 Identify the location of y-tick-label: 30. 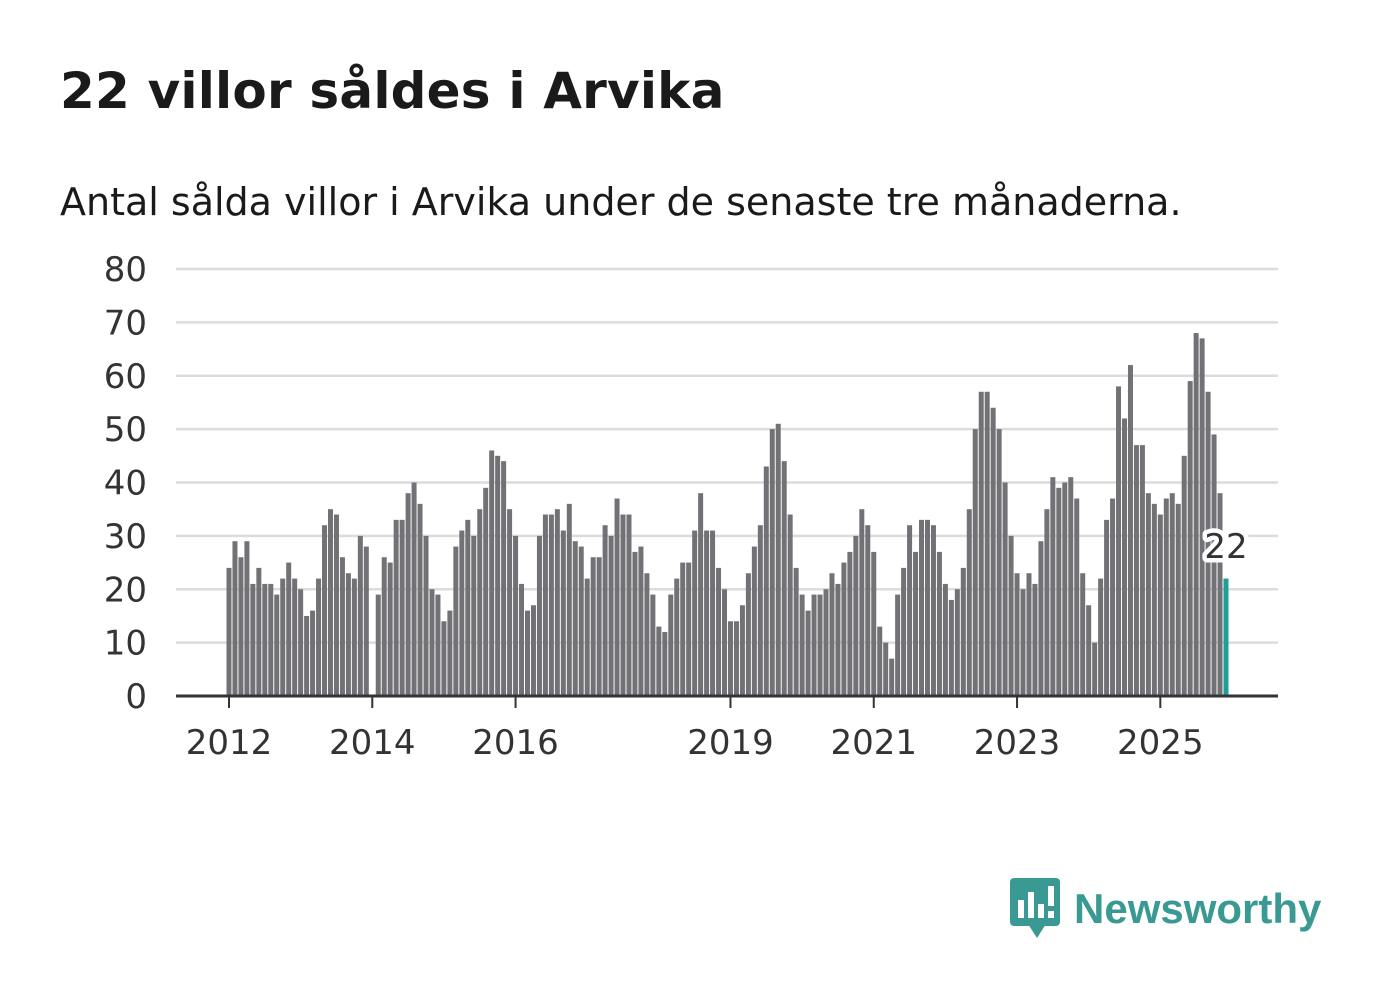
(125, 537).